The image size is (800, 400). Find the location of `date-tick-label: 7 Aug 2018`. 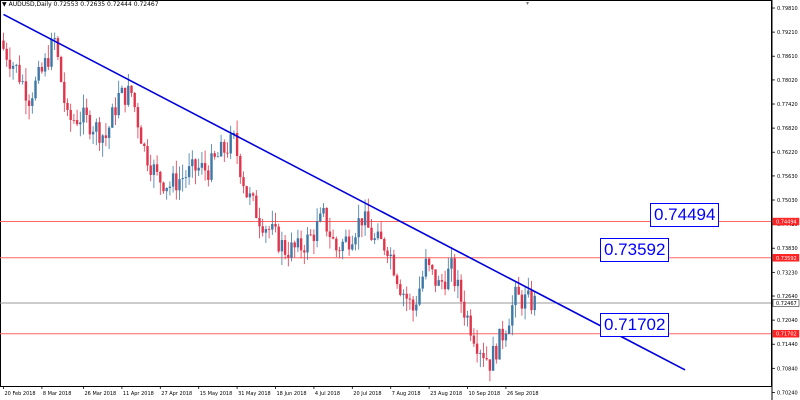

date-tick-label: 7 Aug 2018 is located at coordinates (406, 394).